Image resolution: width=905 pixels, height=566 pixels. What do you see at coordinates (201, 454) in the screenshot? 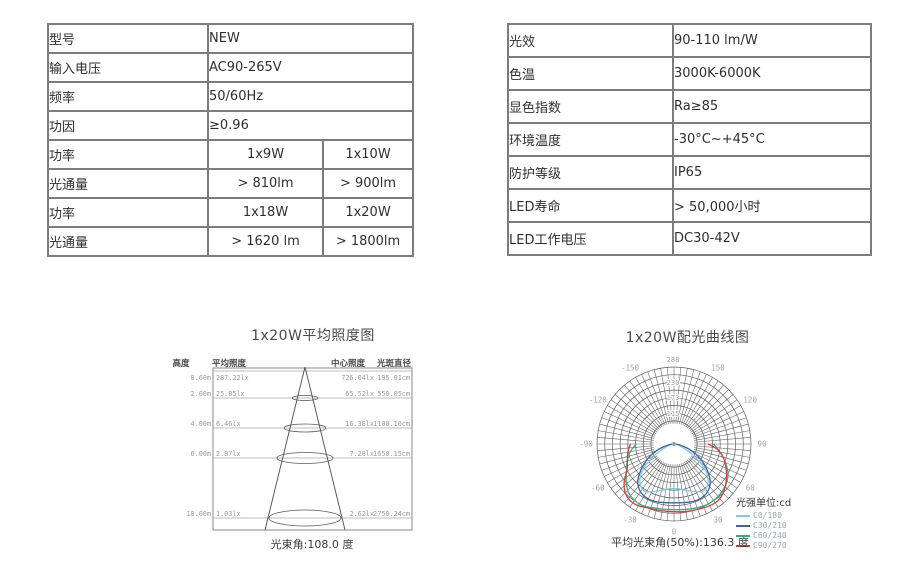
I see `height-label: 6.00m` at bounding box center [201, 454].